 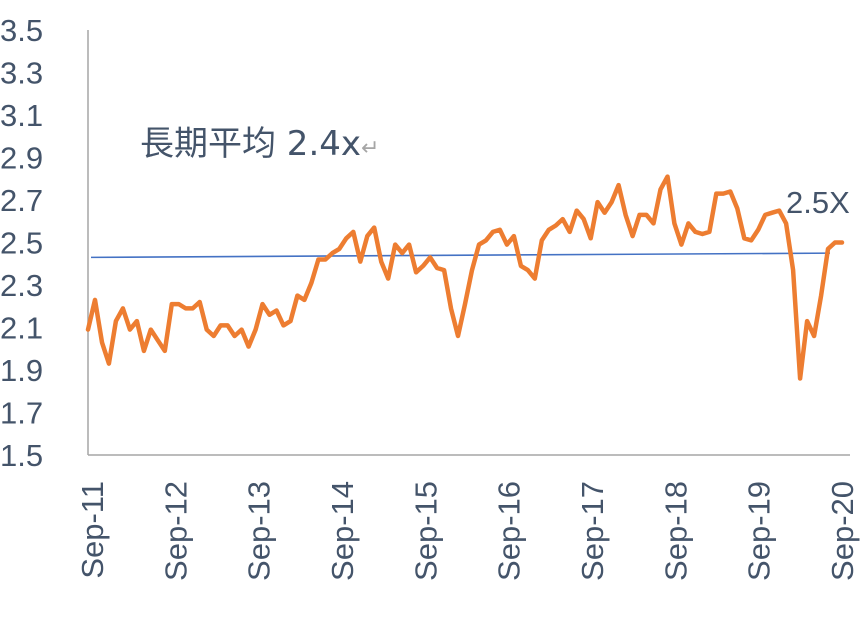 What do you see at coordinates (425, 531) in the screenshot?
I see `x-tick-label: Sep-15` at bounding box center [425, 531].